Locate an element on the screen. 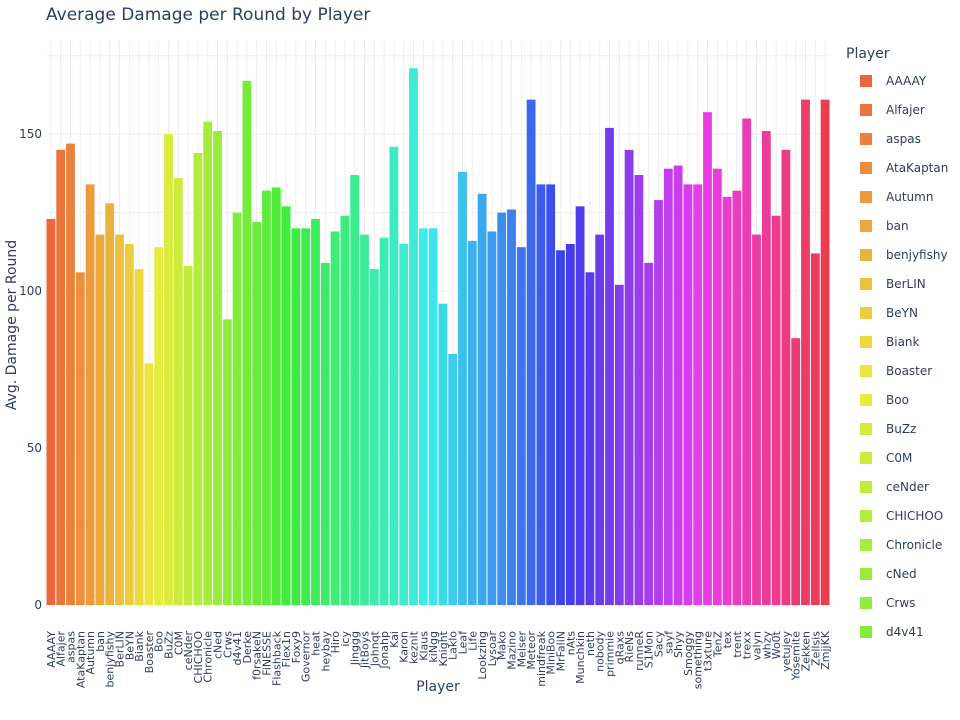 Image resolution: width=960 pixels, height=720 pixels. bar-yetujey is located at coordinates (786, 377).